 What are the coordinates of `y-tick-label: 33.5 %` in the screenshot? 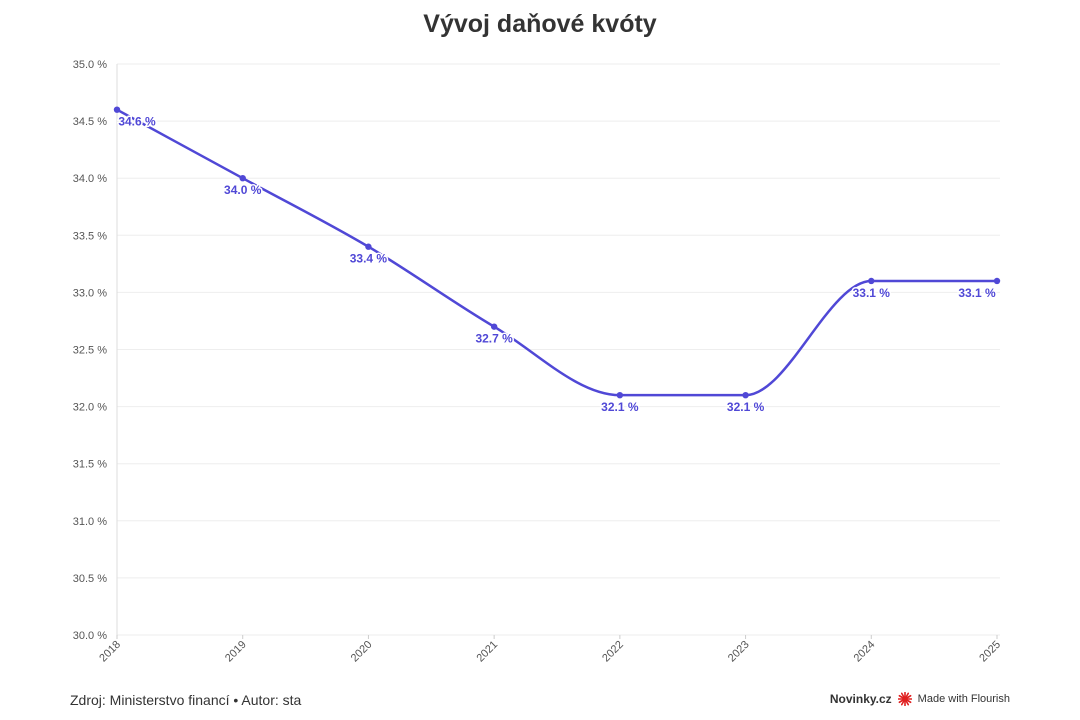 It's located at (90, 236).